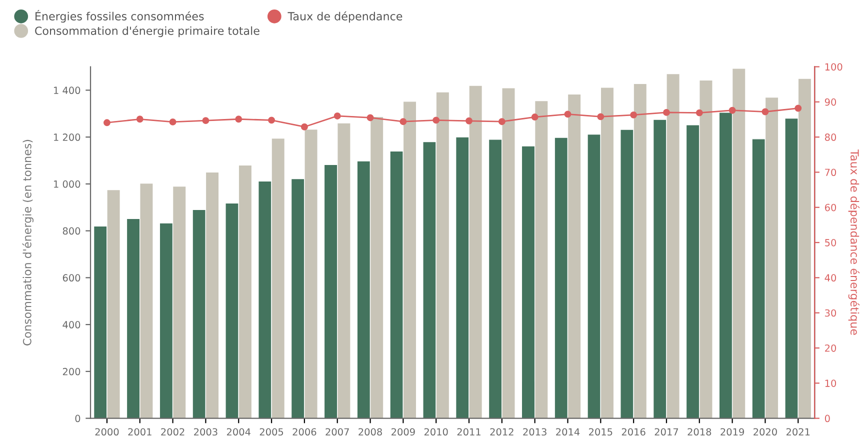 Image resolution: width=862 pixels, height=445 pixels. Describe the element at coordinates (71, 372) in the screenshot. I see `y-tick-label: 200` at that location.